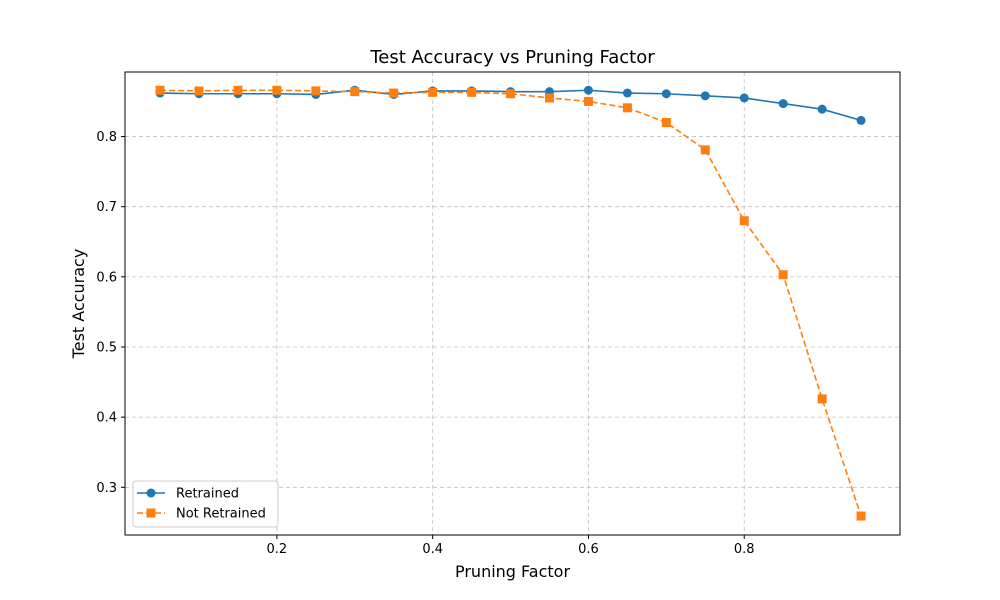 Image resolution: width=1000 pixels, height=600 pixels. I want to click on legend-label-not-retrained: Not Retrained, so click(221, 514).